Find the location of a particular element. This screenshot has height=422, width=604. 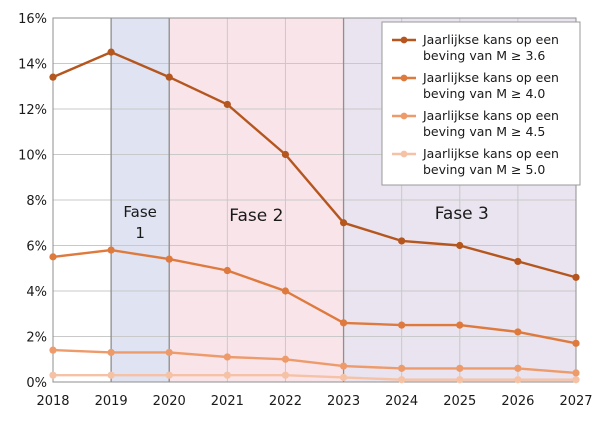

x-tick-label: 2019 is located at coordinates (111, 401).